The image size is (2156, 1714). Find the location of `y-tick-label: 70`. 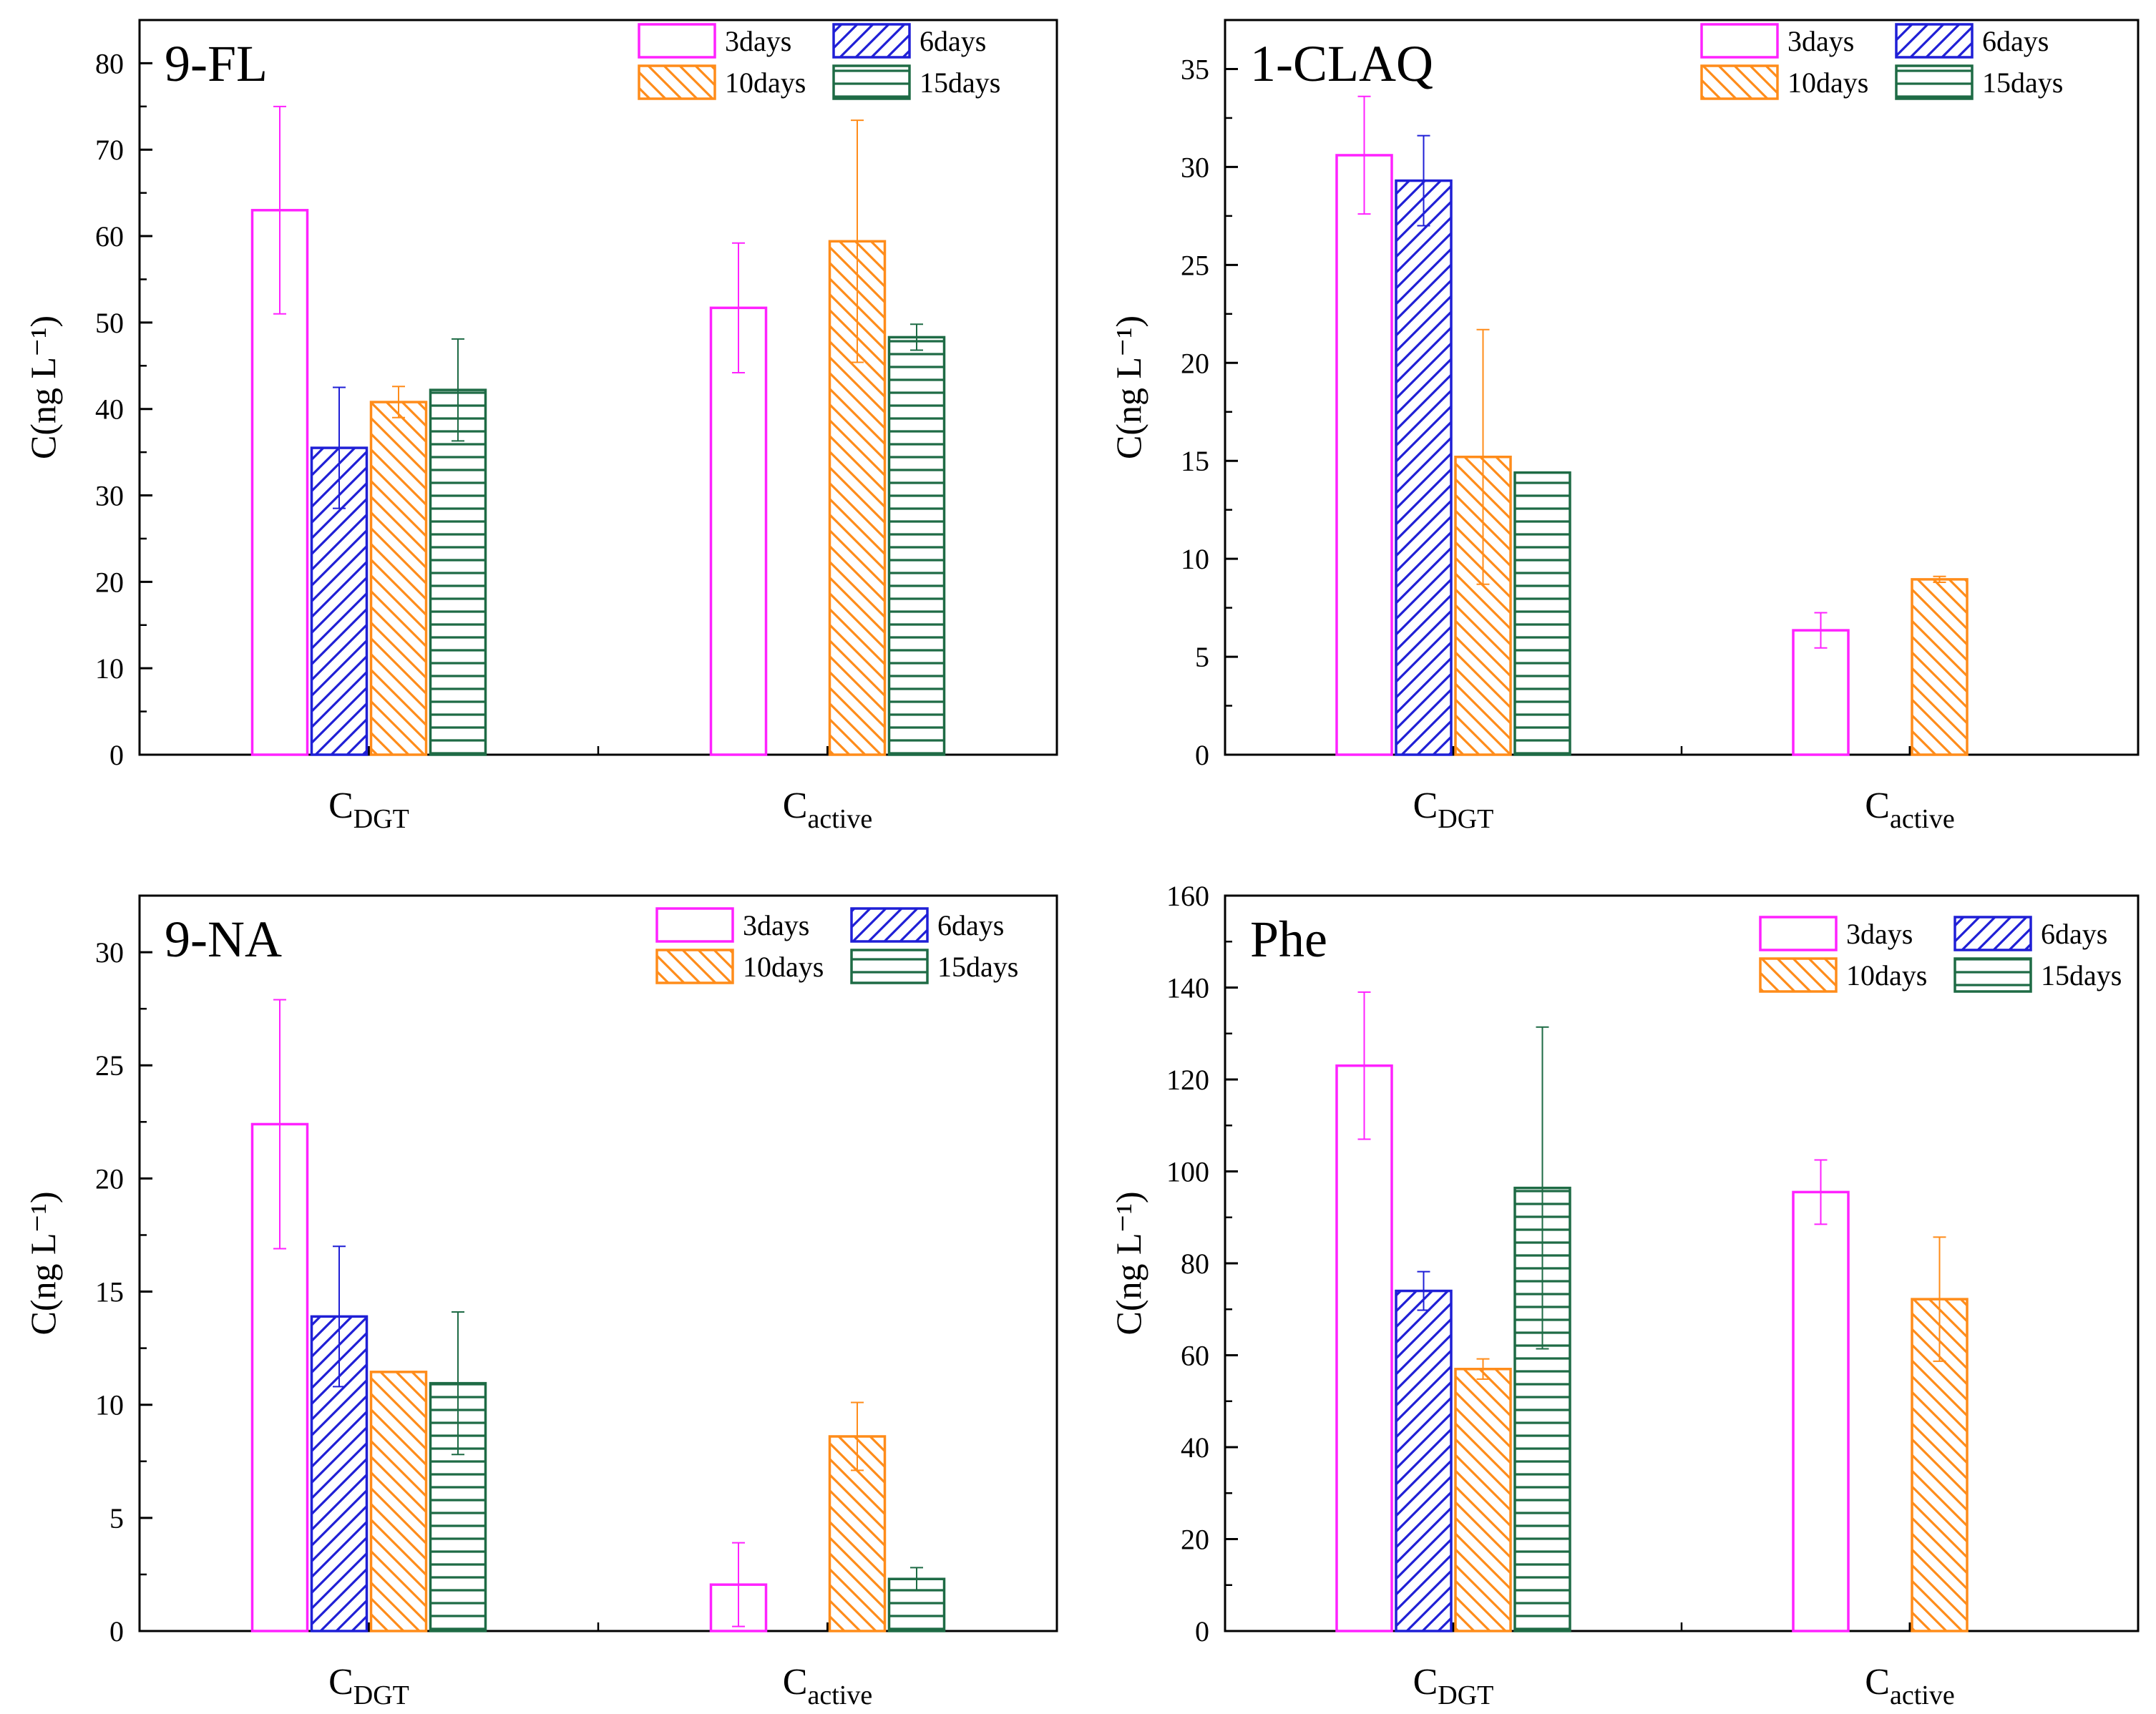

y-tick-label: 70 is located at coordinates (109, 150).